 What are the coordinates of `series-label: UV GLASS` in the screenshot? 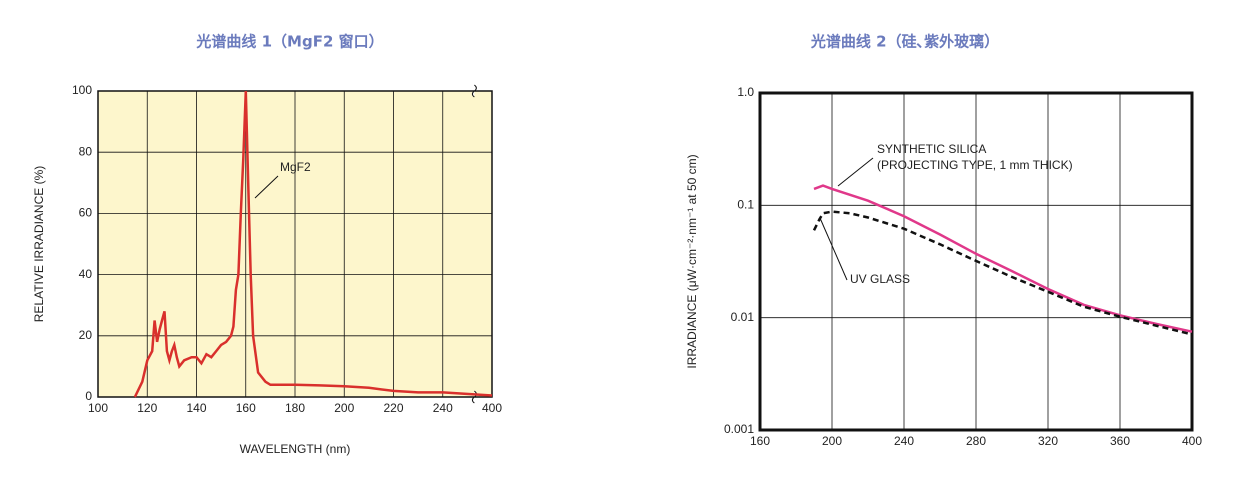 It's located at (880, 279).